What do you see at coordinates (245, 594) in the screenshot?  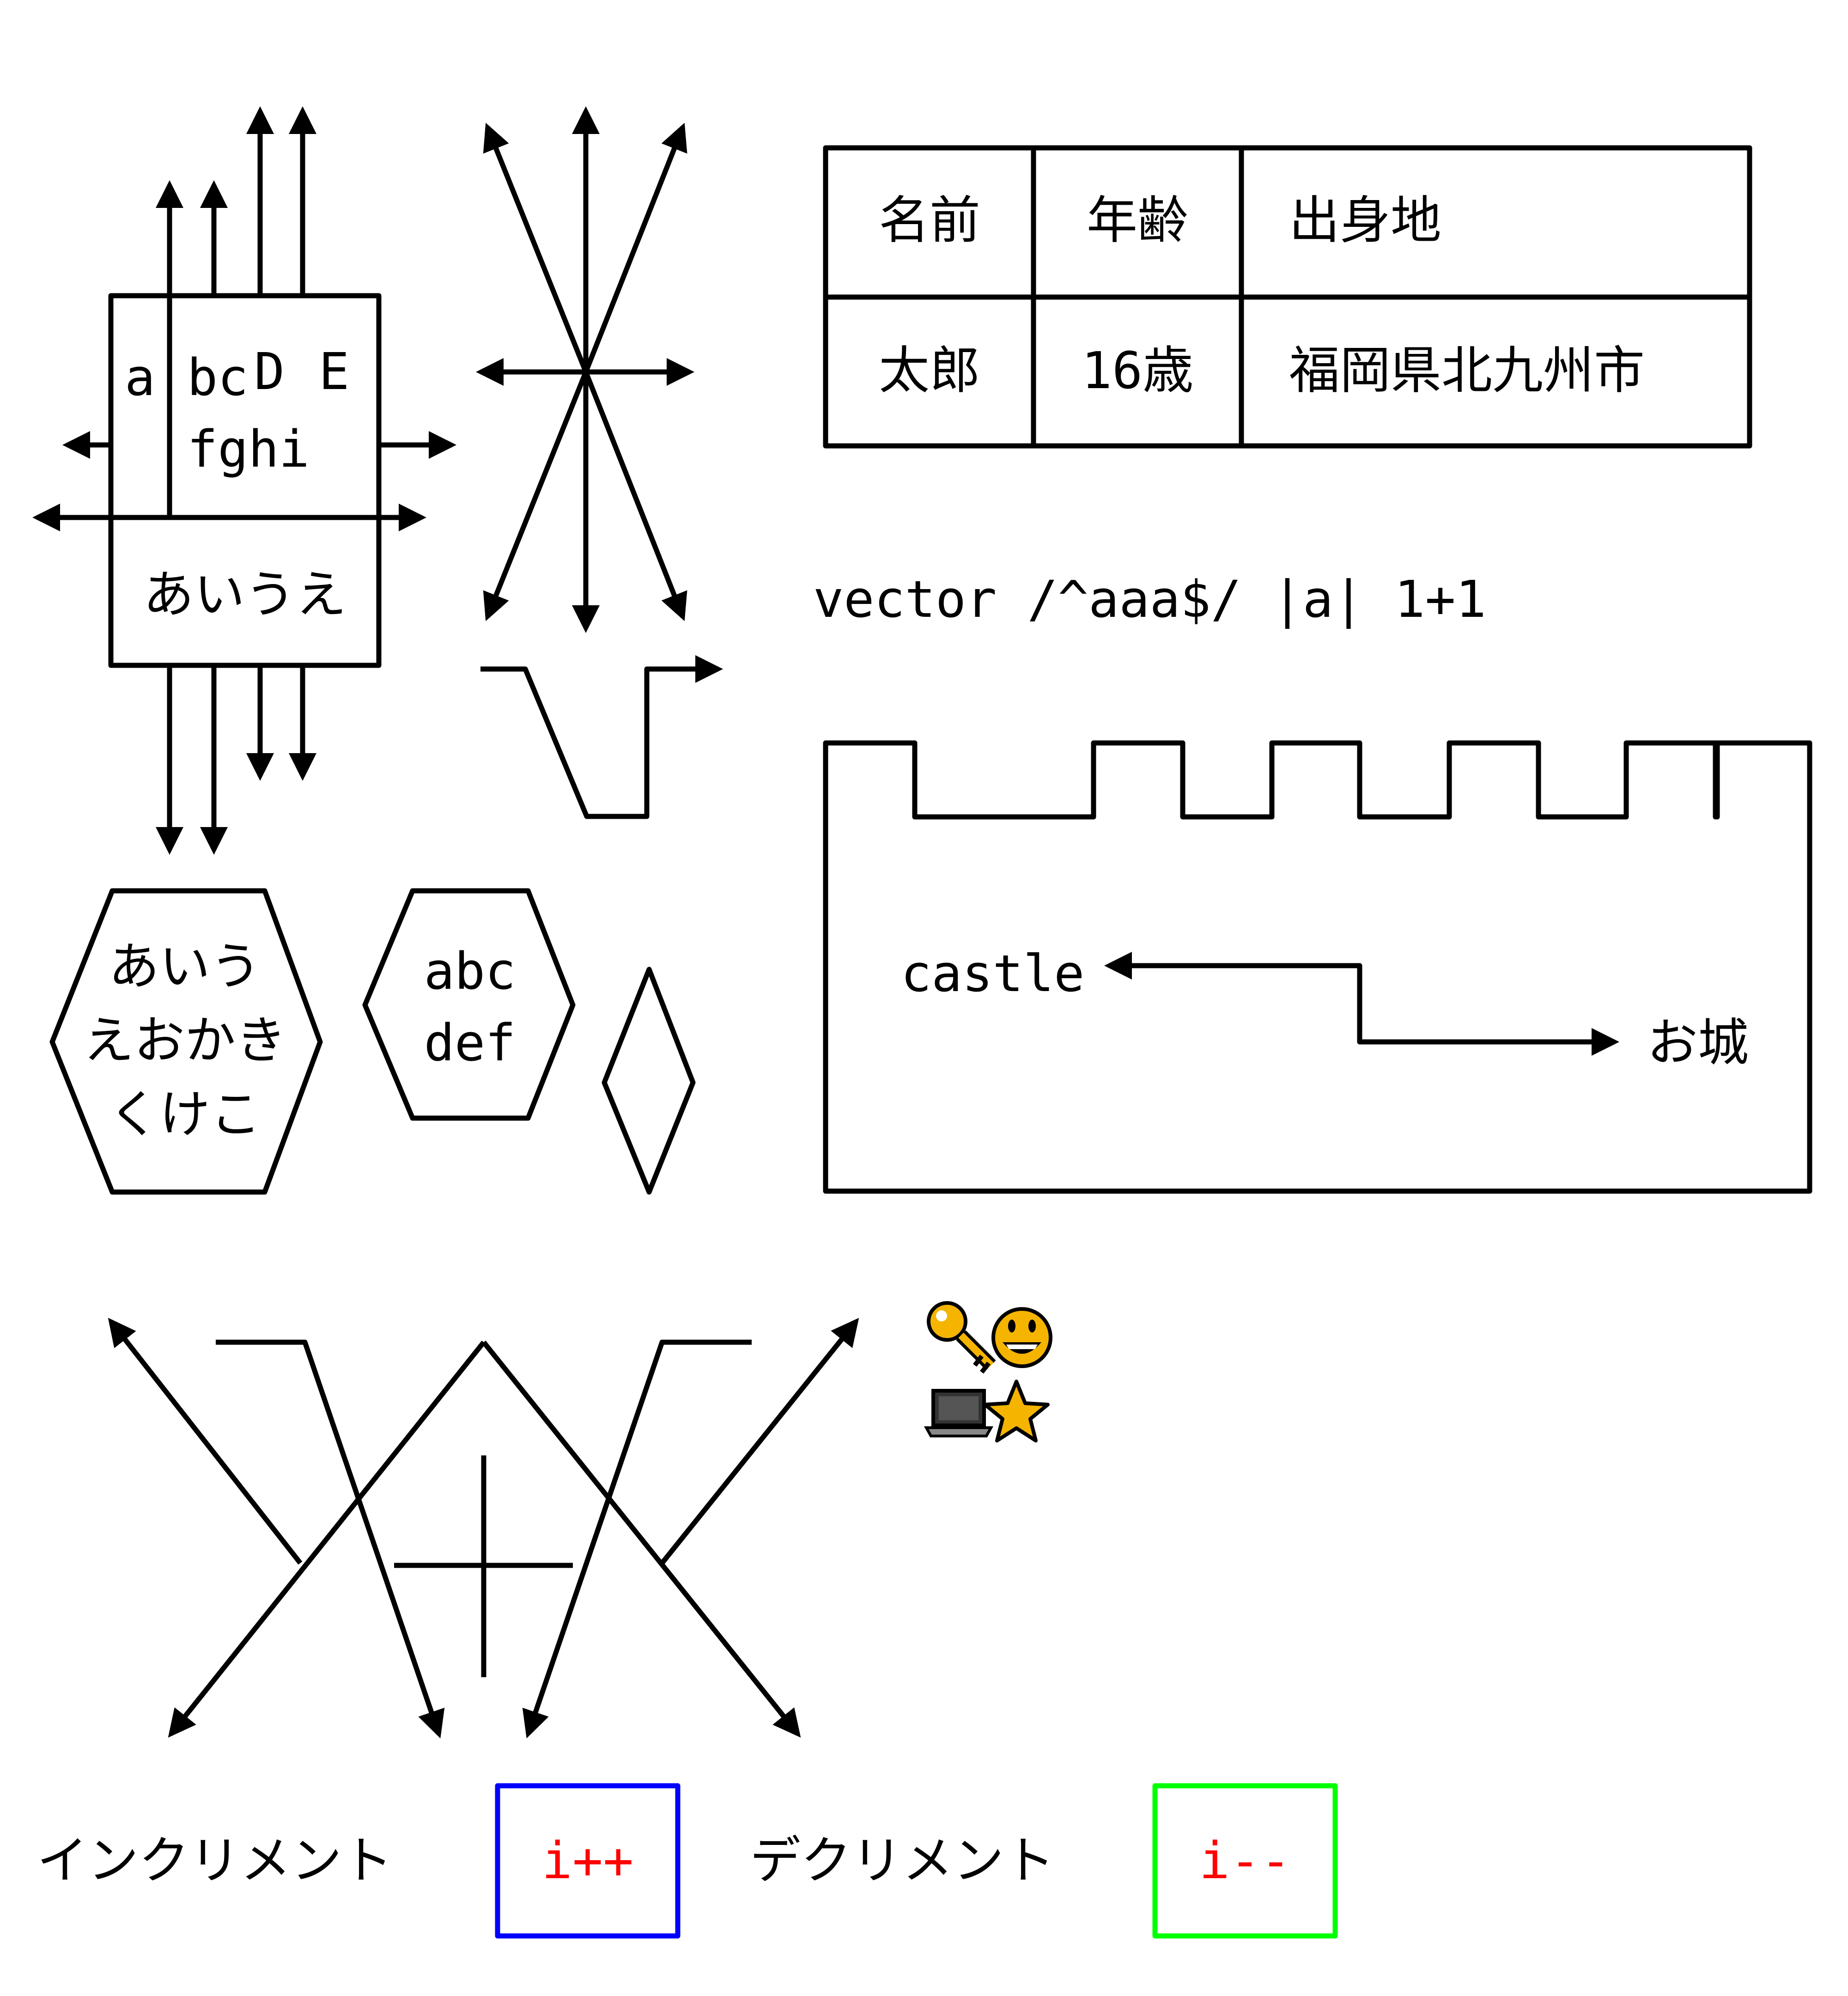 I see `left-box-bottom-text: あいうえ` at bounding box center [245, 594].